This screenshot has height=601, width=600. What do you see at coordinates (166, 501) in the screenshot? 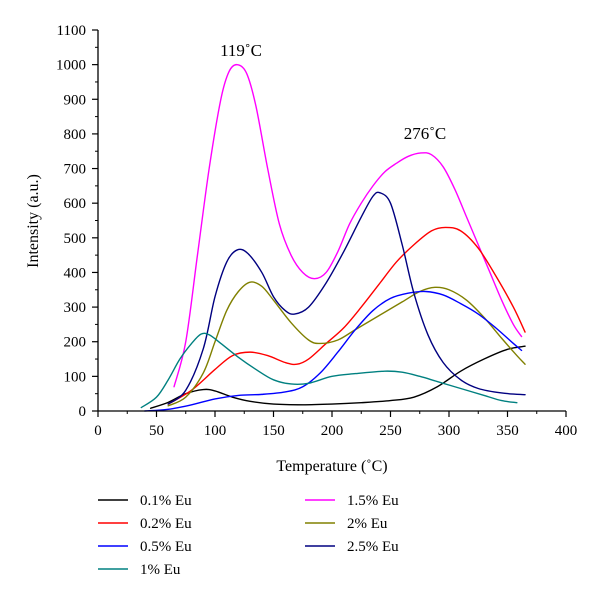
I see `legend-label: 0.1% Eu` at bounding box center [166, 501].